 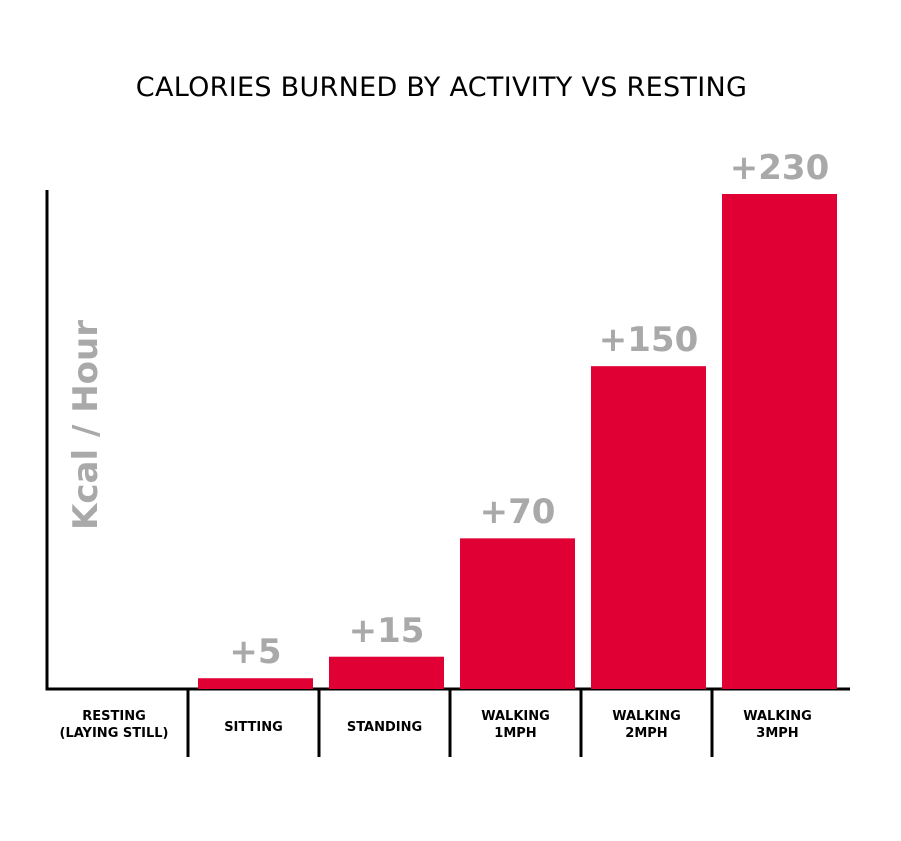 I want to click on x-tick-label: RESTING (LAYING STILL), so click(x=114, y=725).